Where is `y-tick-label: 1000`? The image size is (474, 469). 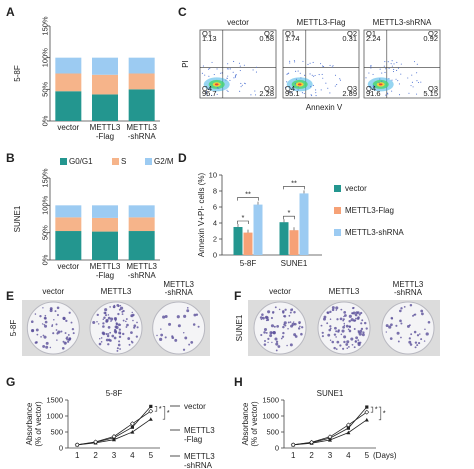
y-tick-label: 1000 is located at coordinates (54, 416).